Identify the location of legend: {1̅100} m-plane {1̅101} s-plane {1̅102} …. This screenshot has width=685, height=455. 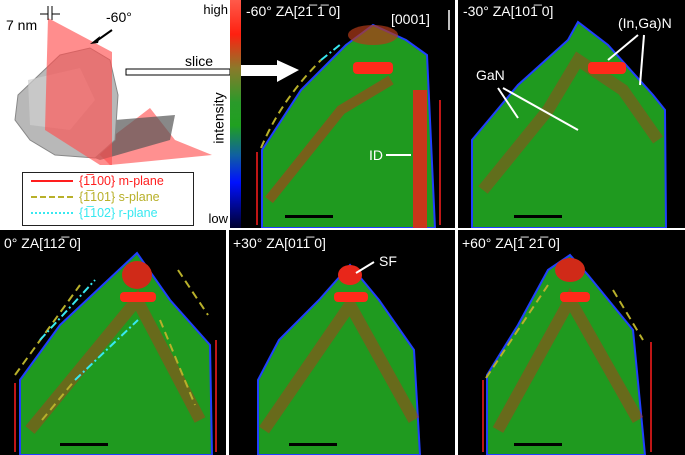
(108, 199).